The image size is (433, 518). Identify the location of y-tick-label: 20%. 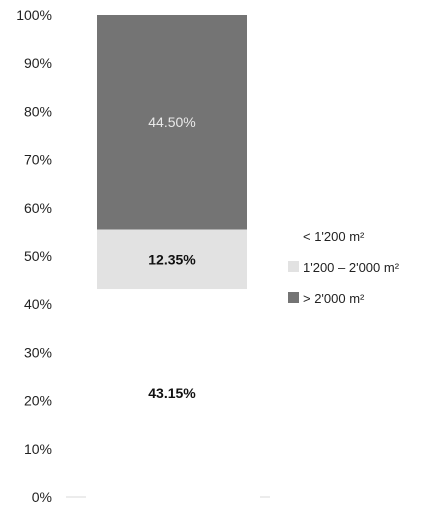
(38, 401).